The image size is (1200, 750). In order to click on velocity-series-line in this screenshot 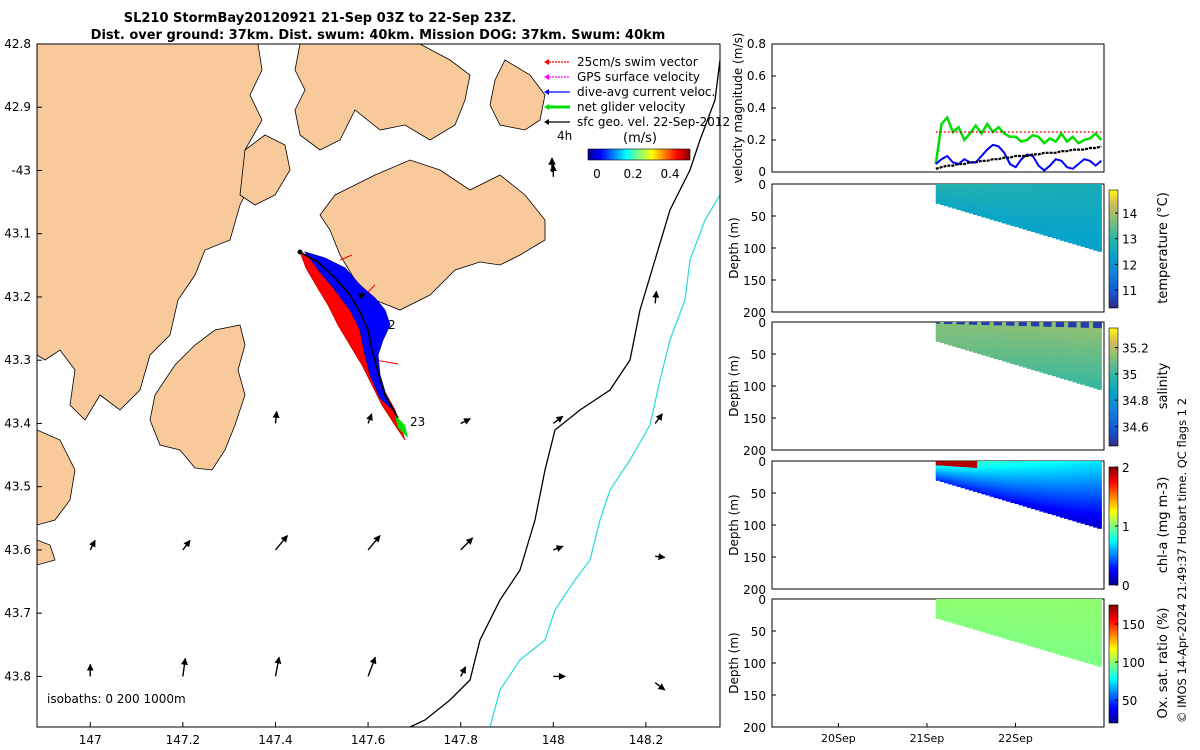, I will do `click(1018, 140)`.